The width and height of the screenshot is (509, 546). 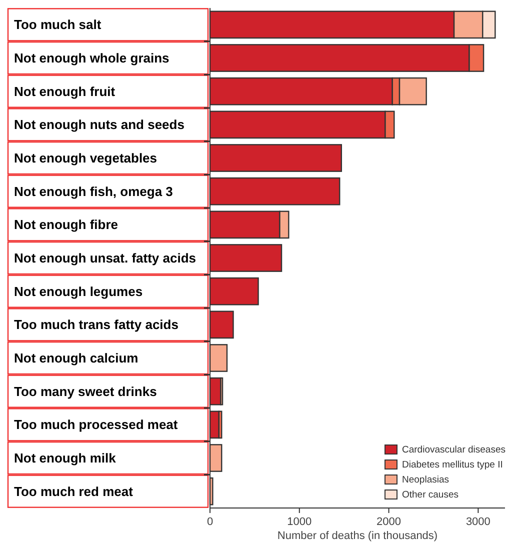 What do you see at coordinates (389, 522) in the screenshot?
I see `x-tick-label: 2000` at bounding box center [389, 522].